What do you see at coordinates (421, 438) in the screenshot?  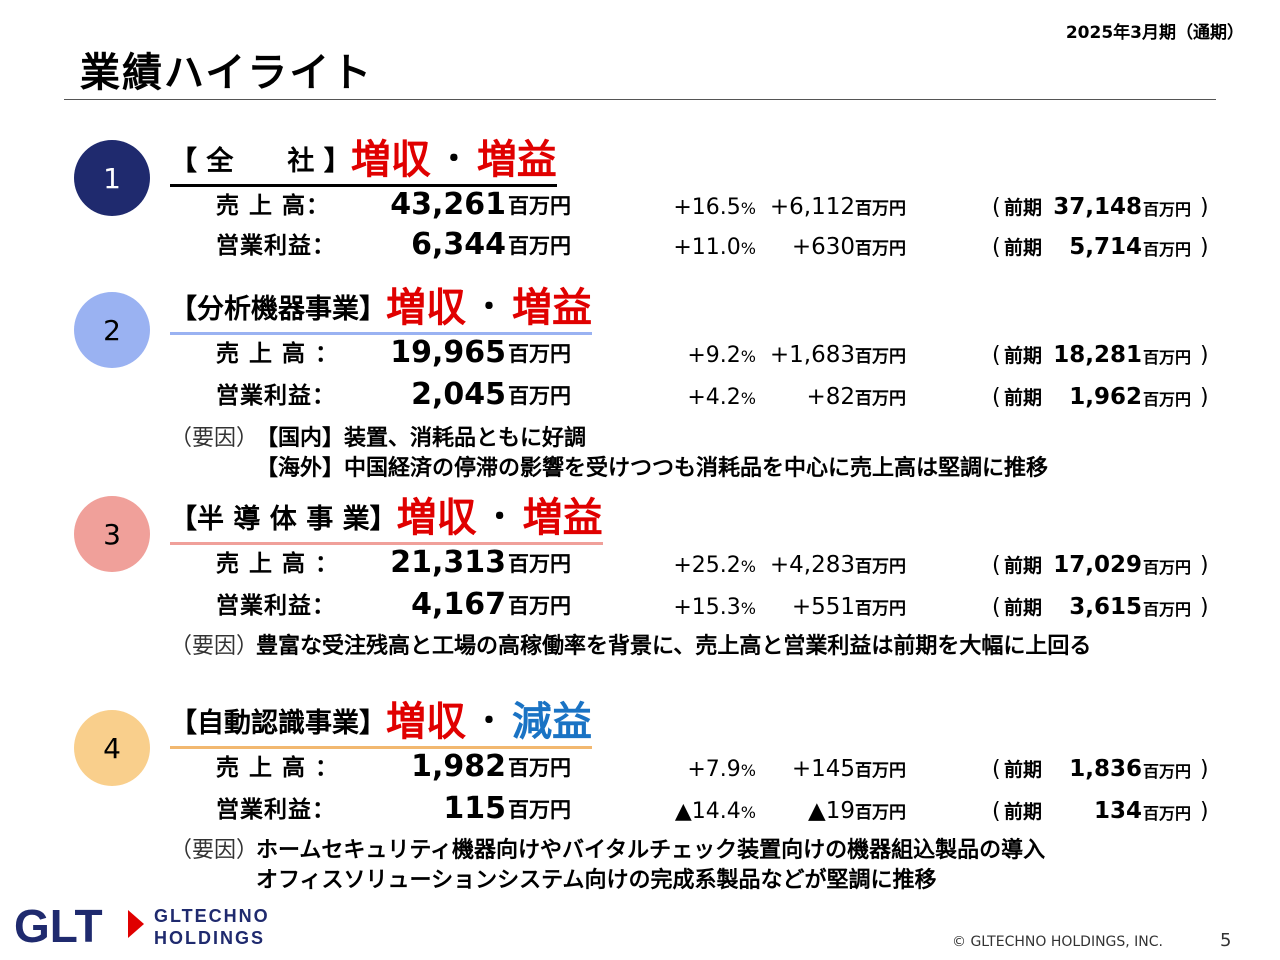 I see `factor-line: 【国内】装置、消耗品ともに好調` at bounding box center [421, 438].